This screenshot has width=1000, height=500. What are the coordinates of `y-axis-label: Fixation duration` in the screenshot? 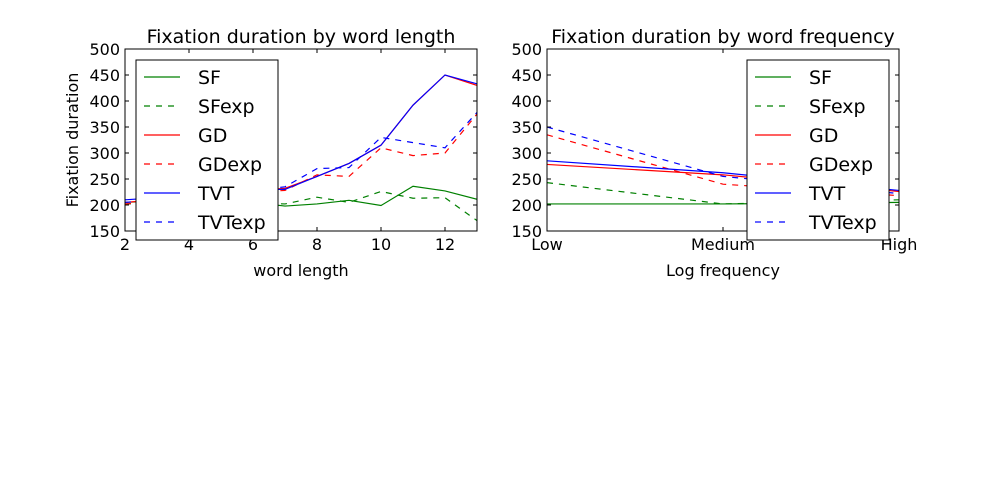 It's located at (72, 140).